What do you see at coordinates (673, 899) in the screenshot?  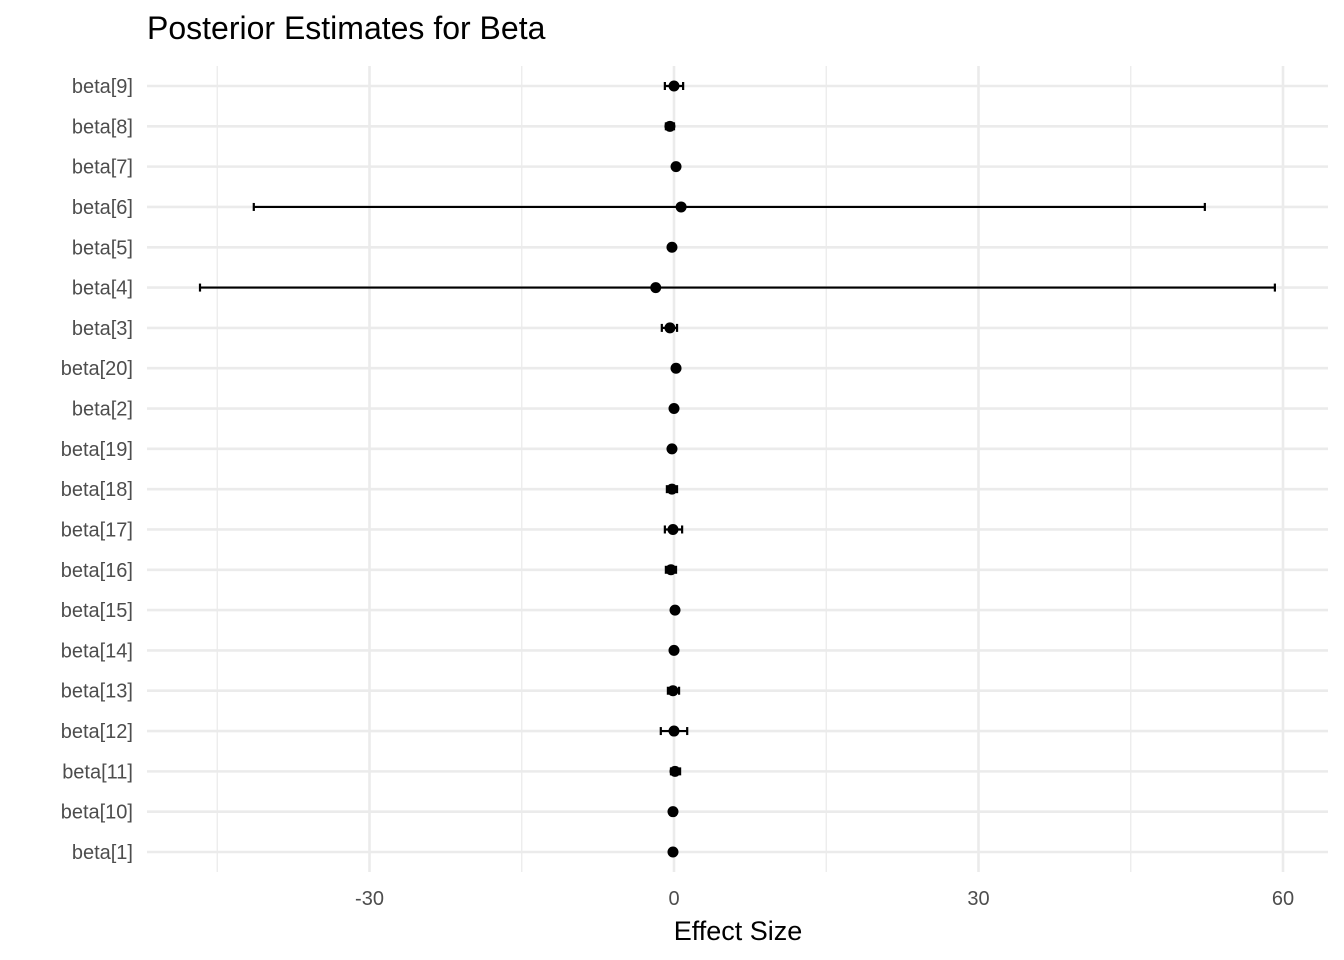 I see `x-tick-label: 0` at bounding box center [673, 899].